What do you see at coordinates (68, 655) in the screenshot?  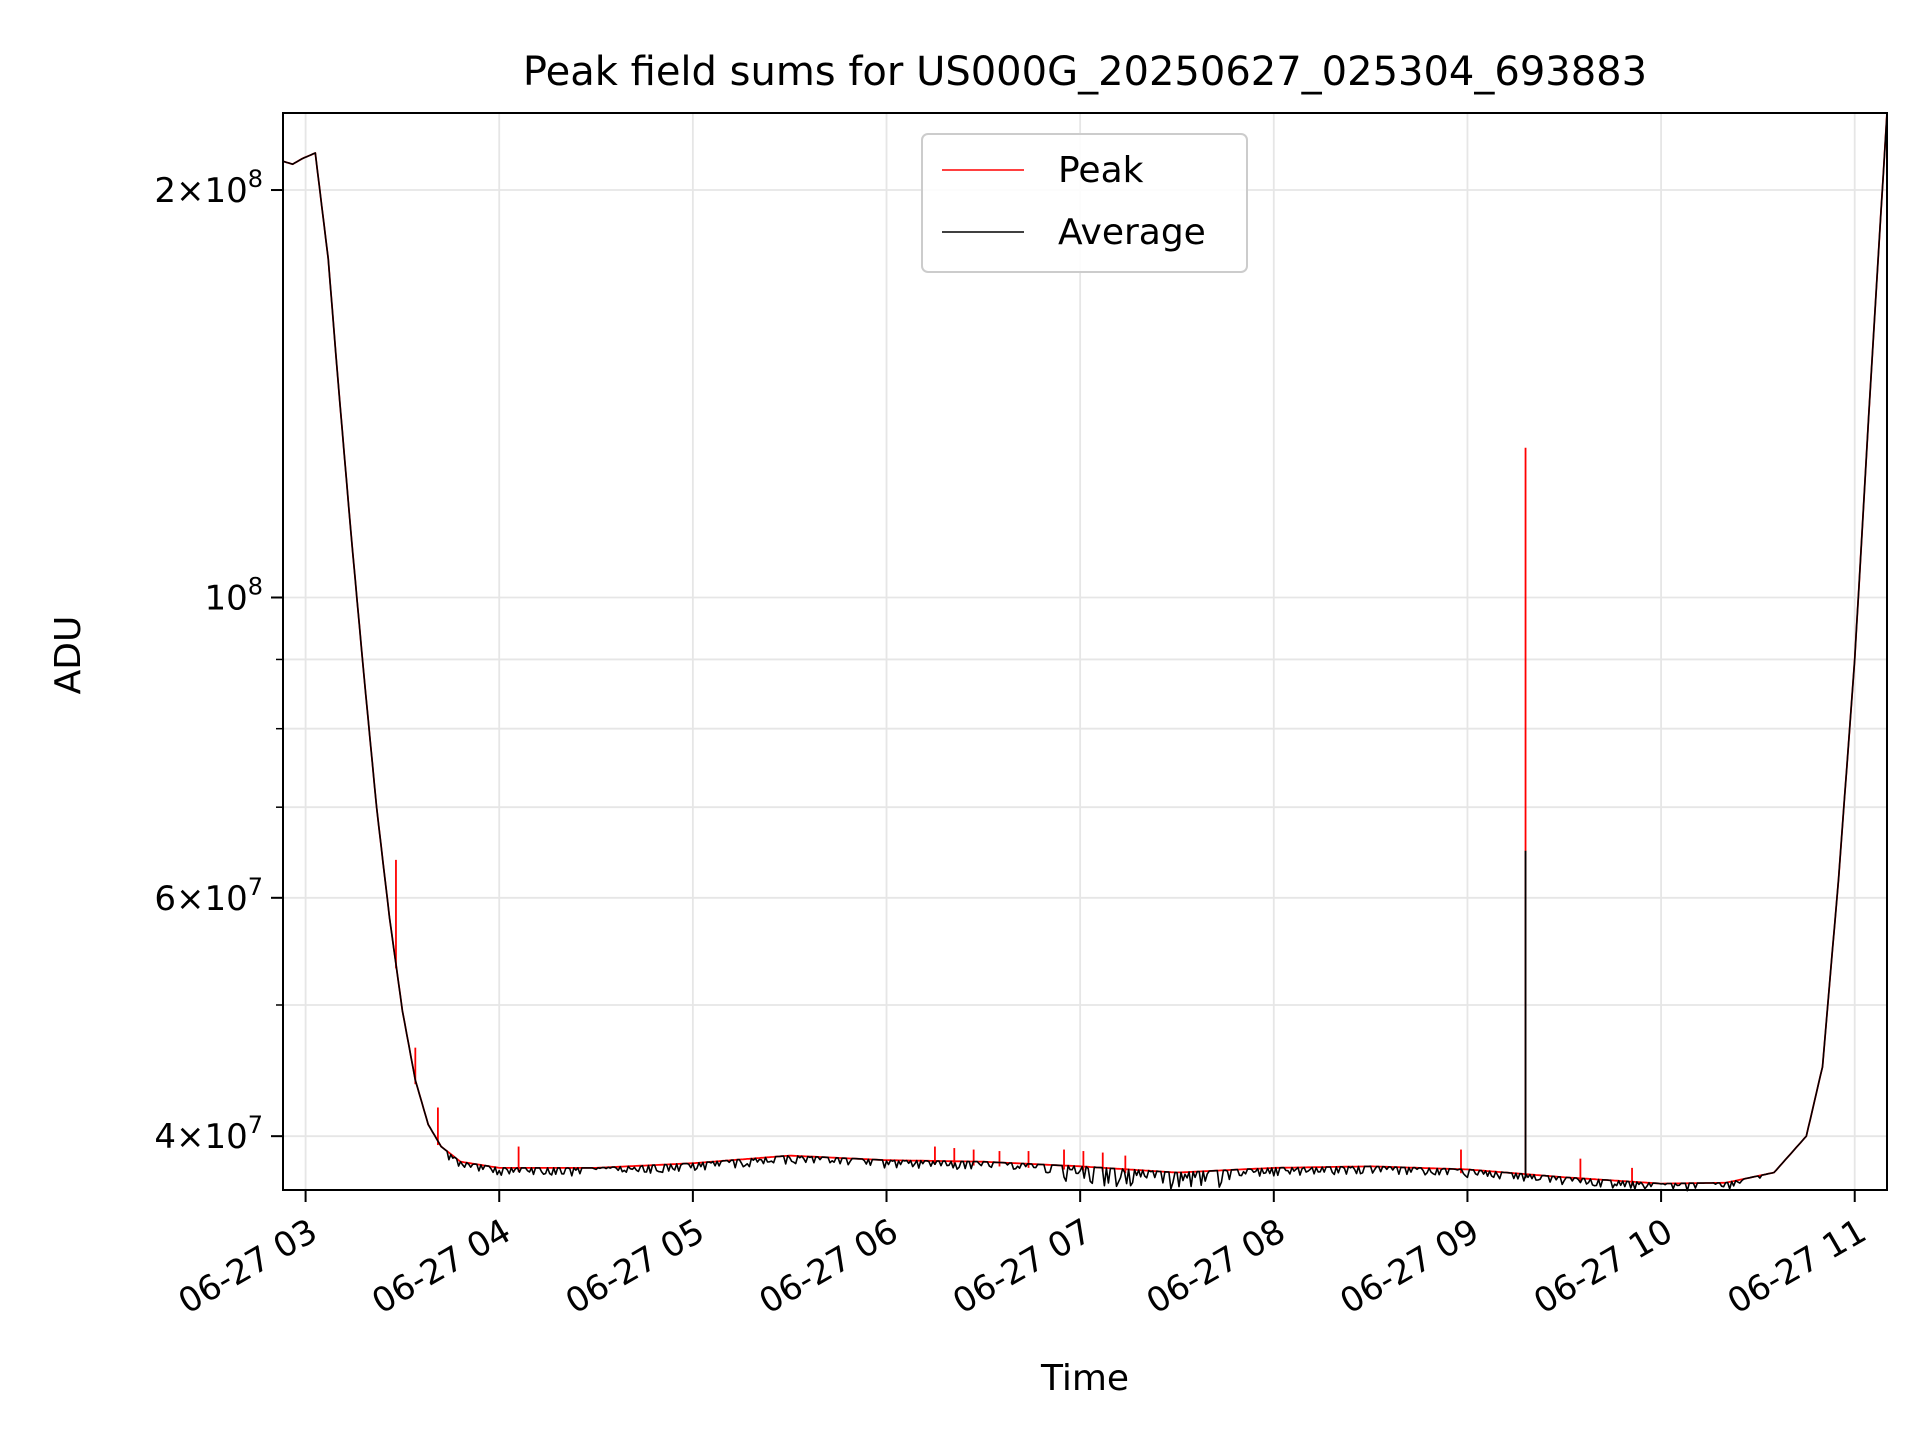 I see `y-axis-label: ADU` at bounding box center [68, 655].